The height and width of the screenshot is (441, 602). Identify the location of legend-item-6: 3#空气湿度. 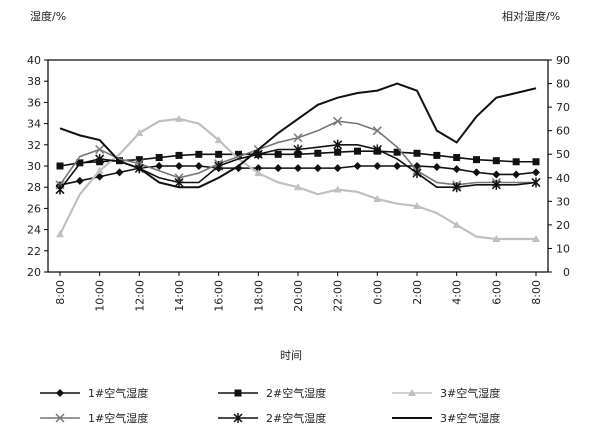
(446, 418).